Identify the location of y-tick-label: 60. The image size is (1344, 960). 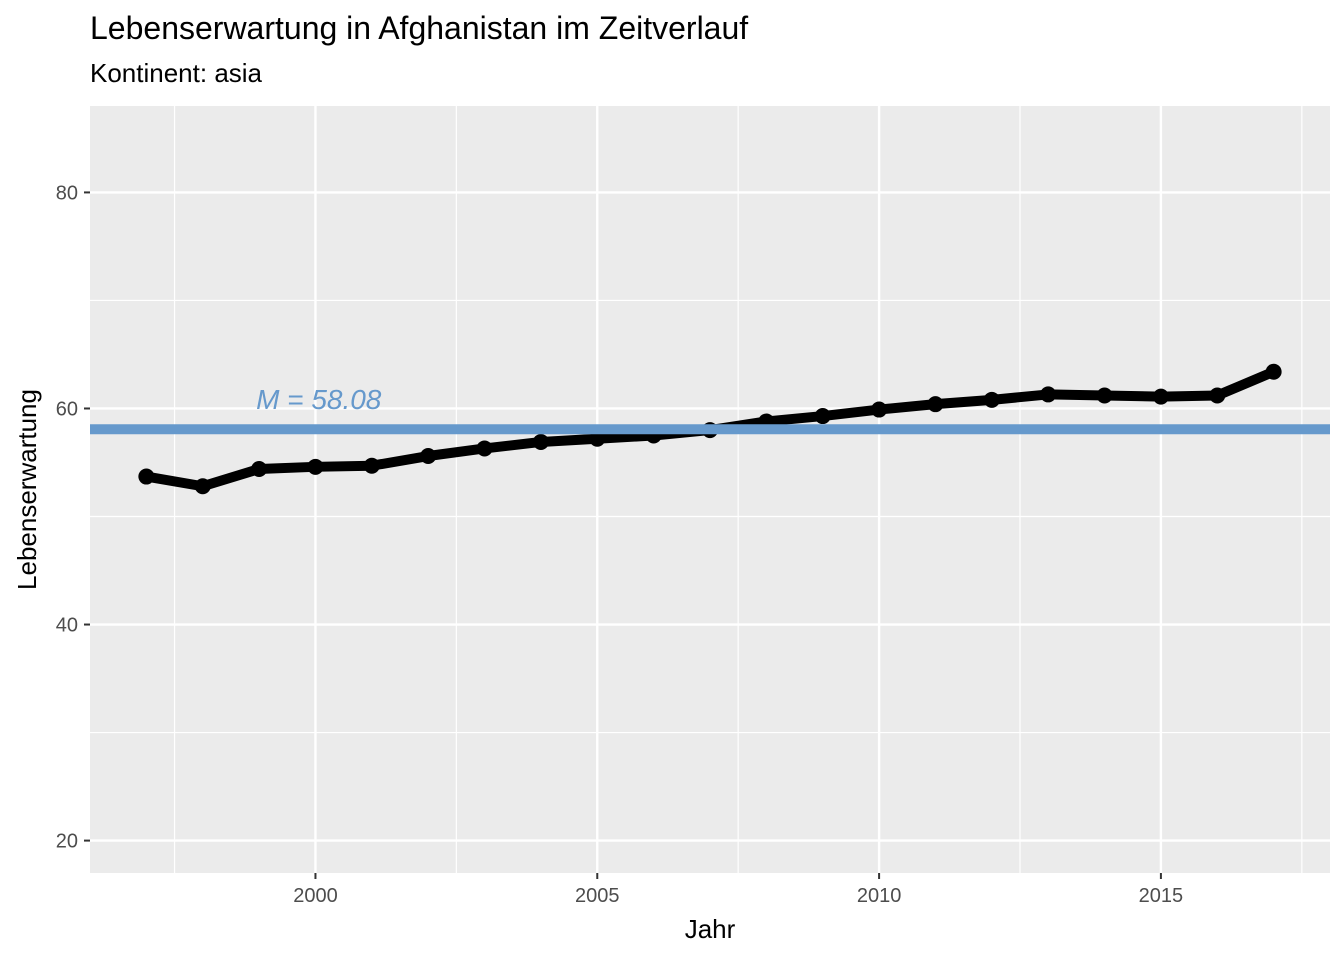
(67, 409).